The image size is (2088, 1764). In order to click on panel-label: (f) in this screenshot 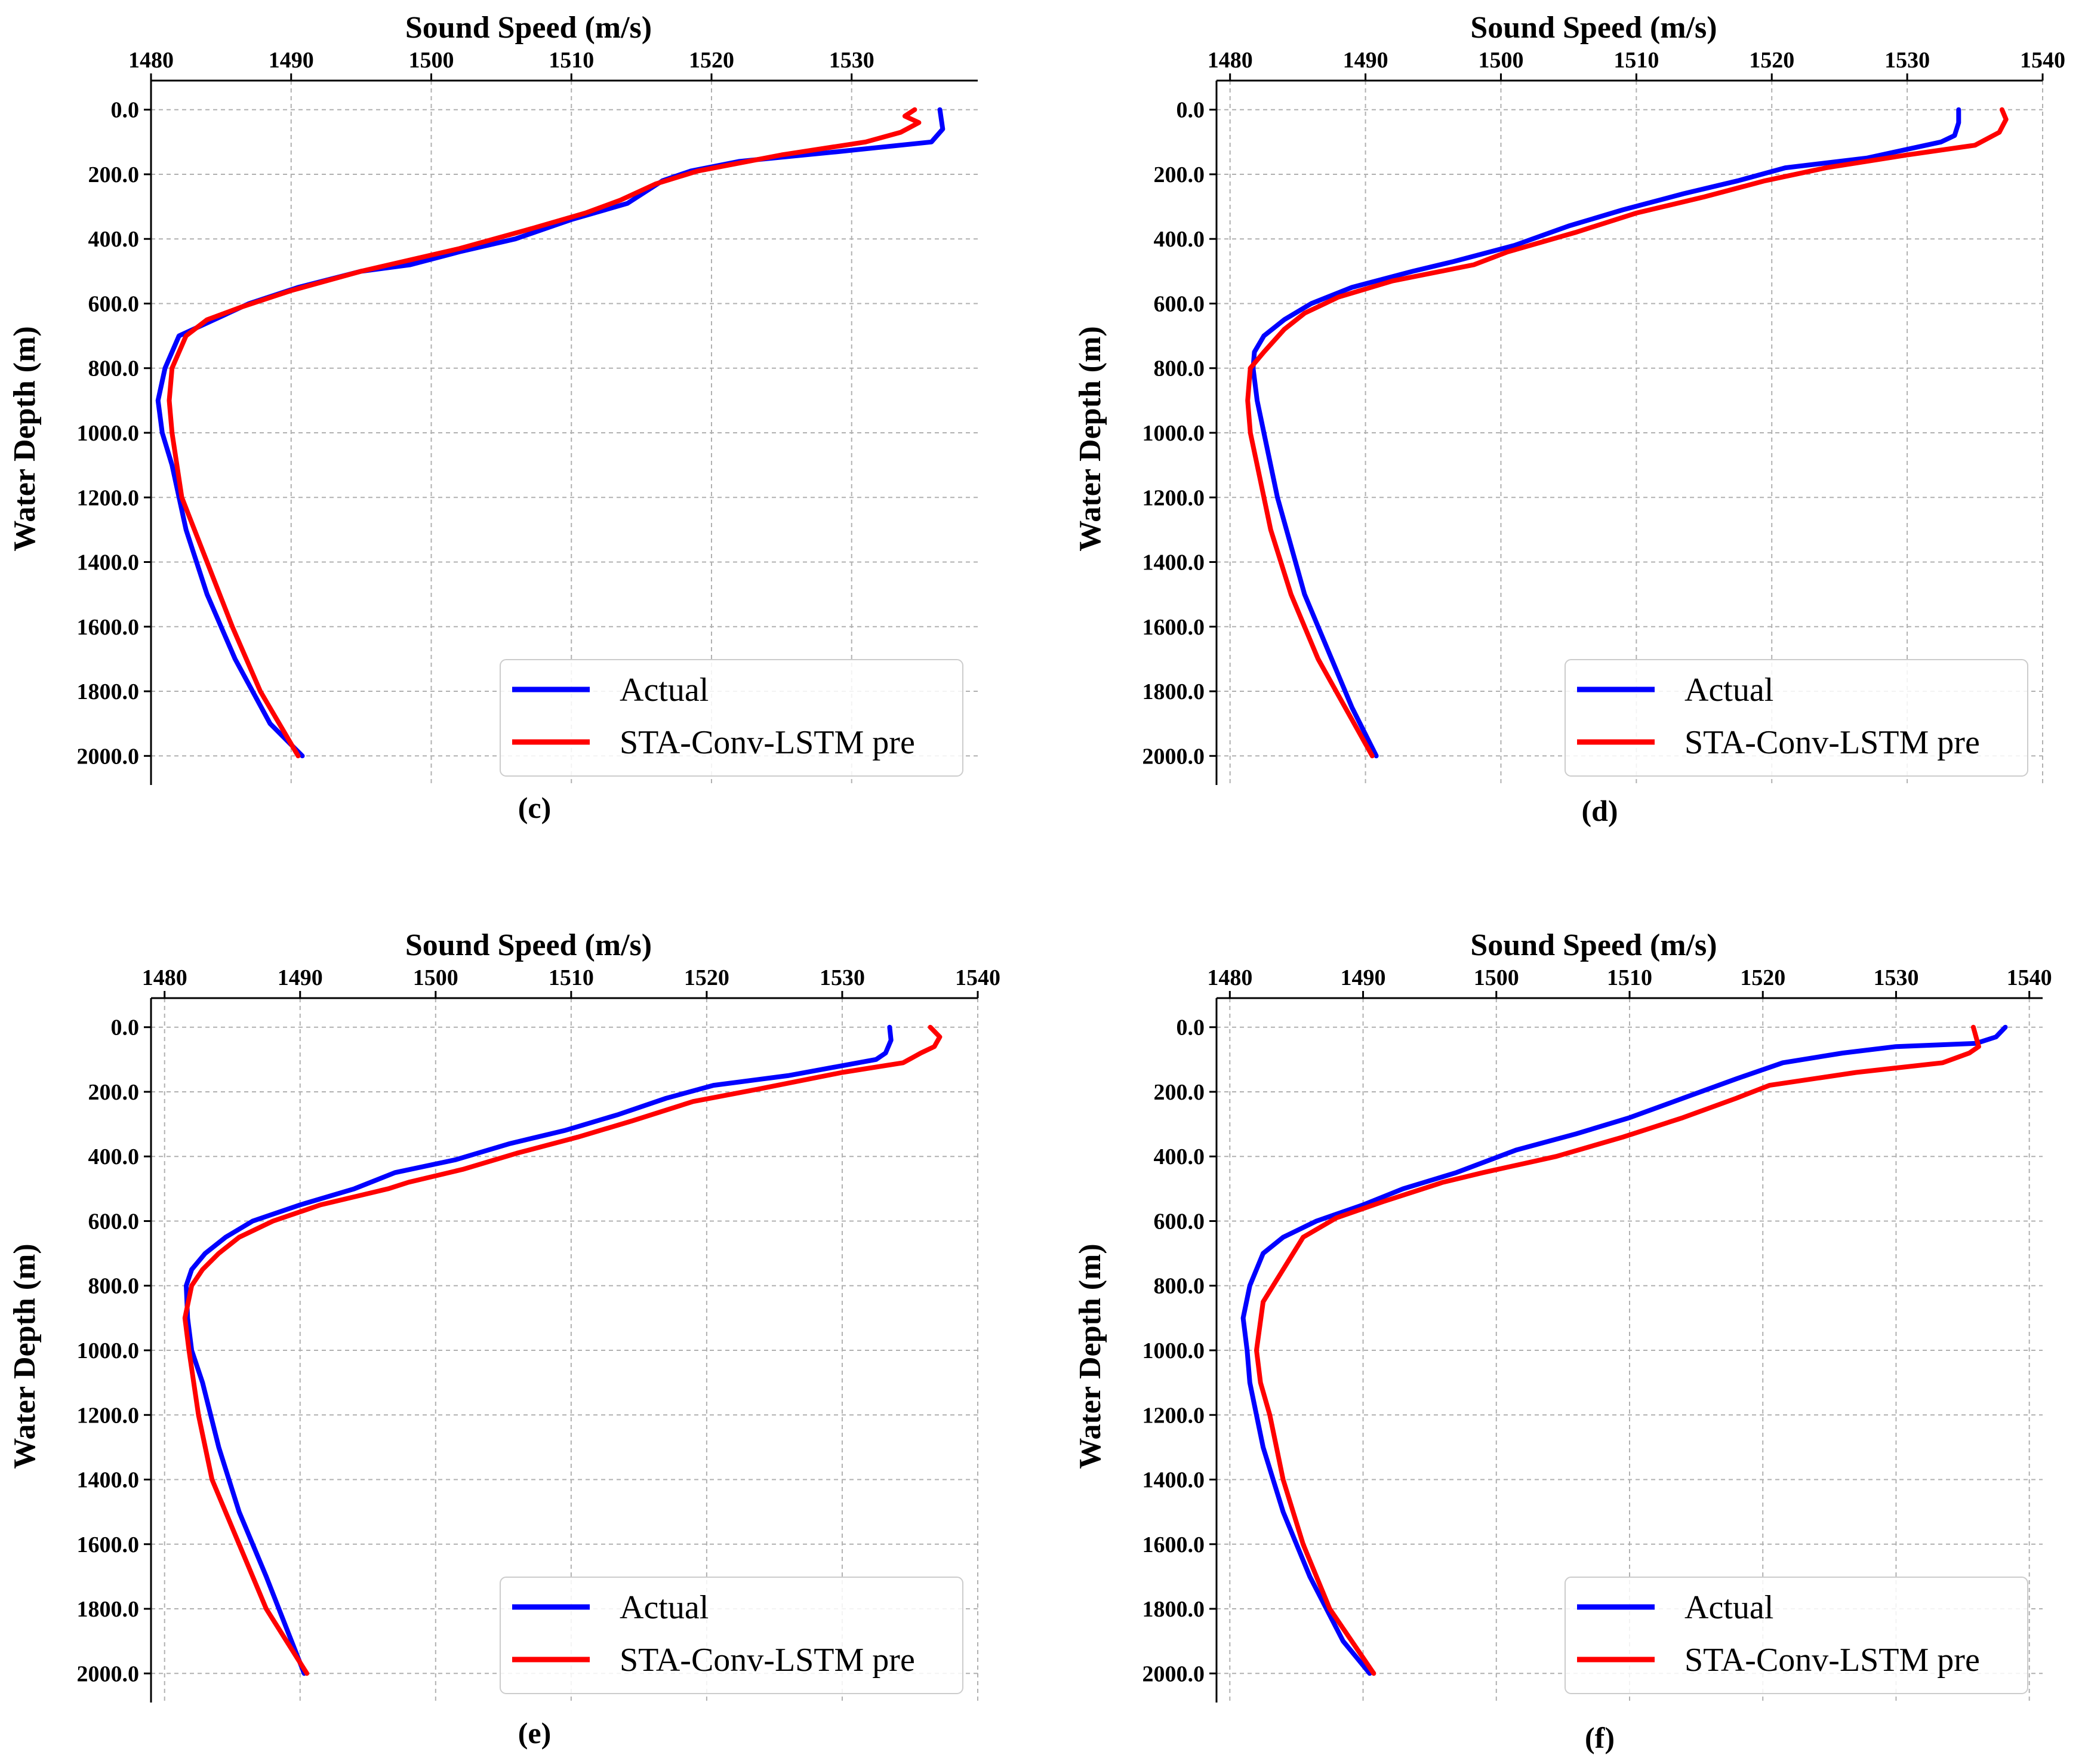, I will do `click(1600, 1737)`.